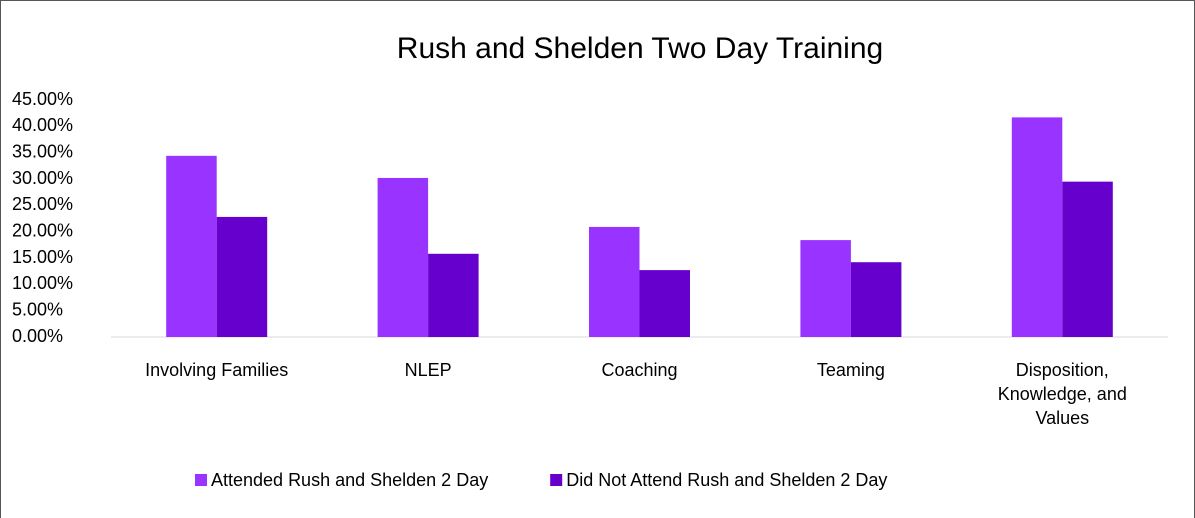 This screenshot has height=518, width=1195. Describe the element at coordinates (640, 48) in the screenshot. I see `chart-title: Rush and Shelden Two Day Training` at that location.